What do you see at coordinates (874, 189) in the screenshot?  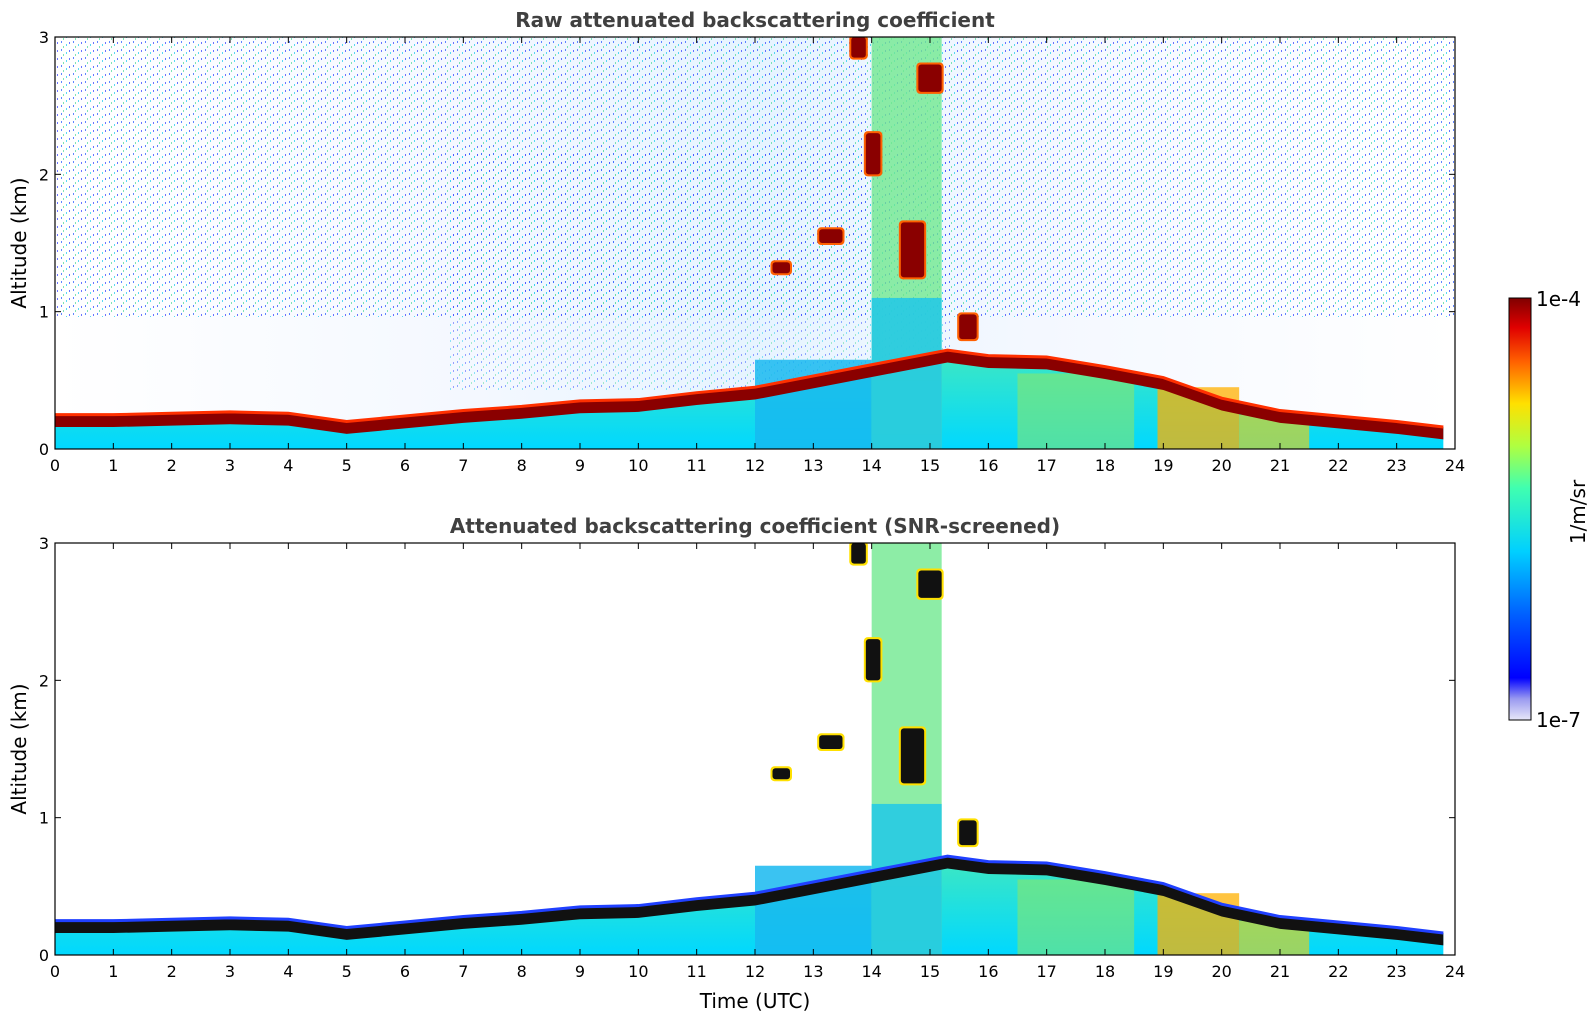 I see `top-clouds` at bounding box center [874, 189].